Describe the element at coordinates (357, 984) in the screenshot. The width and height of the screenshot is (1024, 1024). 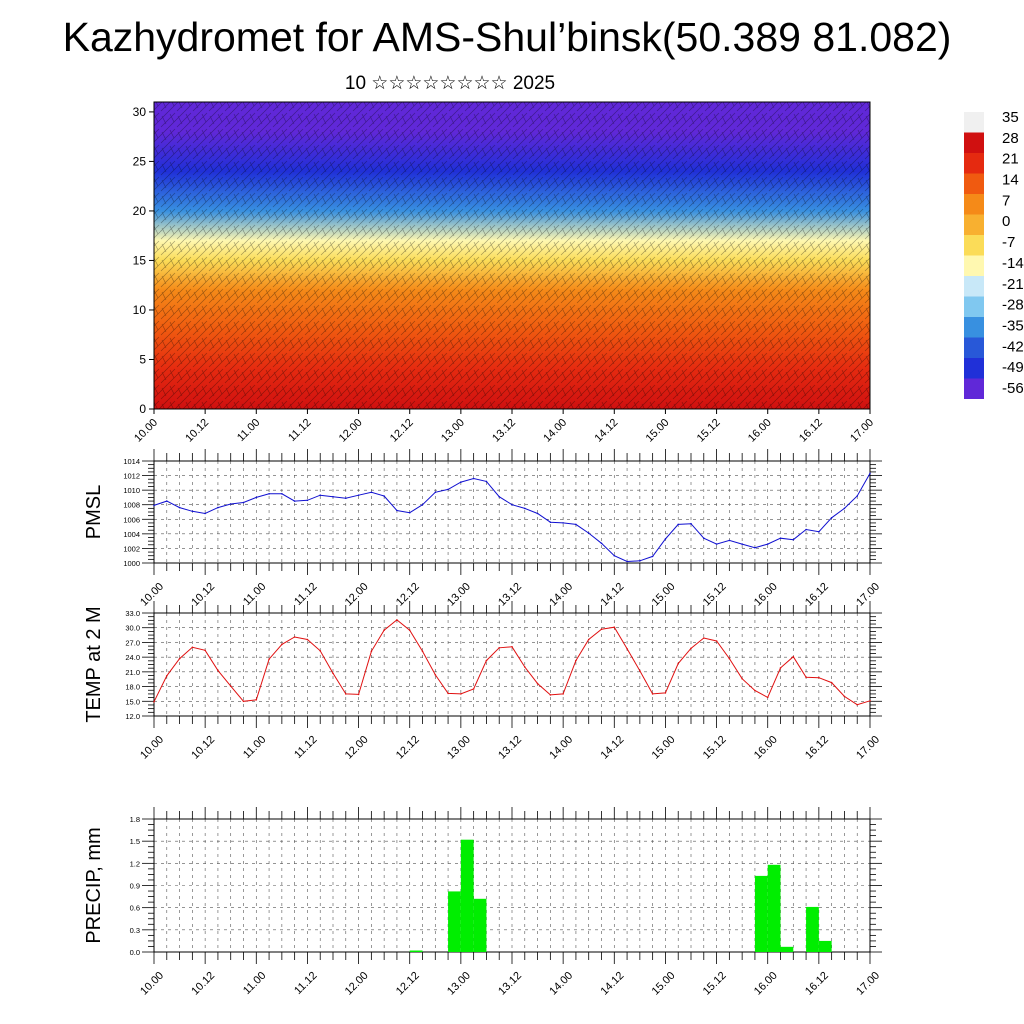
I see `panel-x-tick-label: 12.00` at that location.